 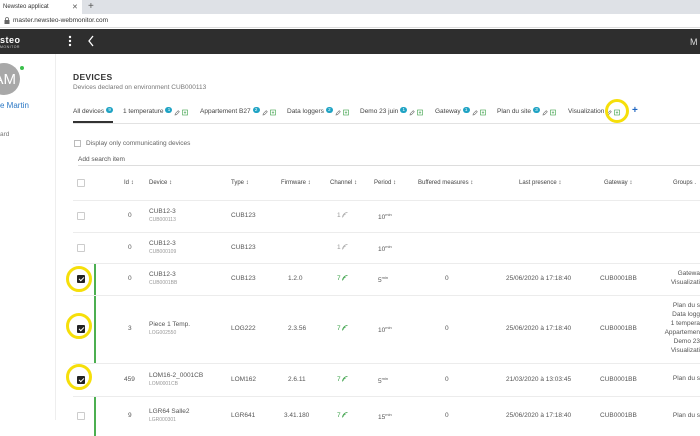 What do you see at coordinates (7, 20) in the screenshot?
I see `lock-icon` at bounding box center [7, 20].